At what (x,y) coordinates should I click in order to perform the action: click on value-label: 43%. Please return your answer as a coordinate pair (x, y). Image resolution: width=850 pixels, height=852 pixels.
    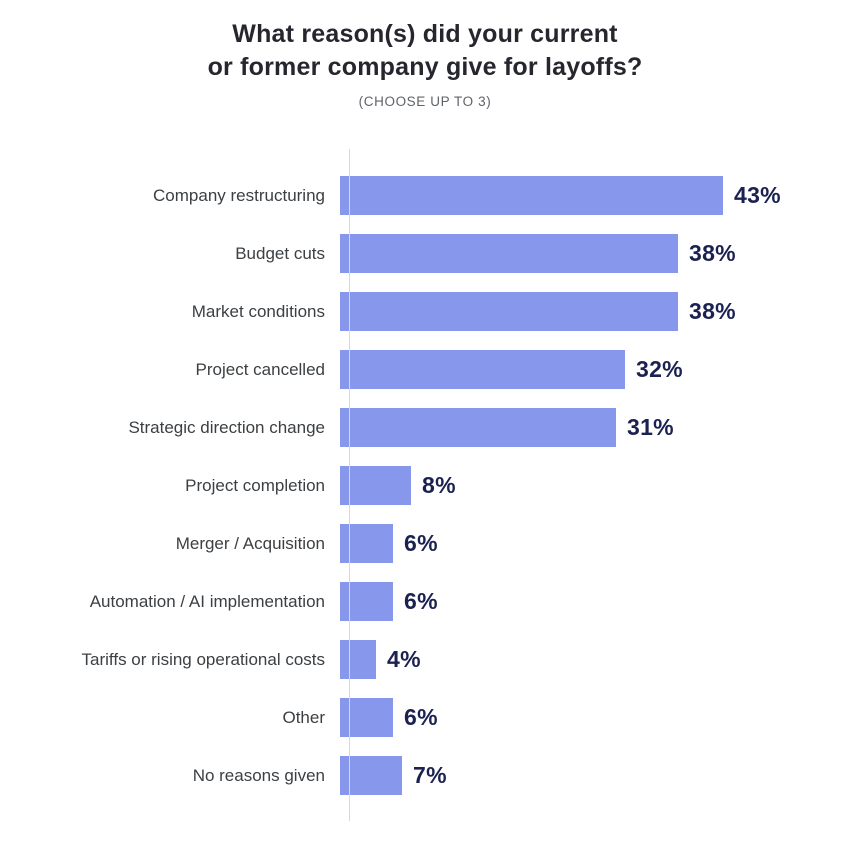
    Looking at the image, I should click on (757, 195).